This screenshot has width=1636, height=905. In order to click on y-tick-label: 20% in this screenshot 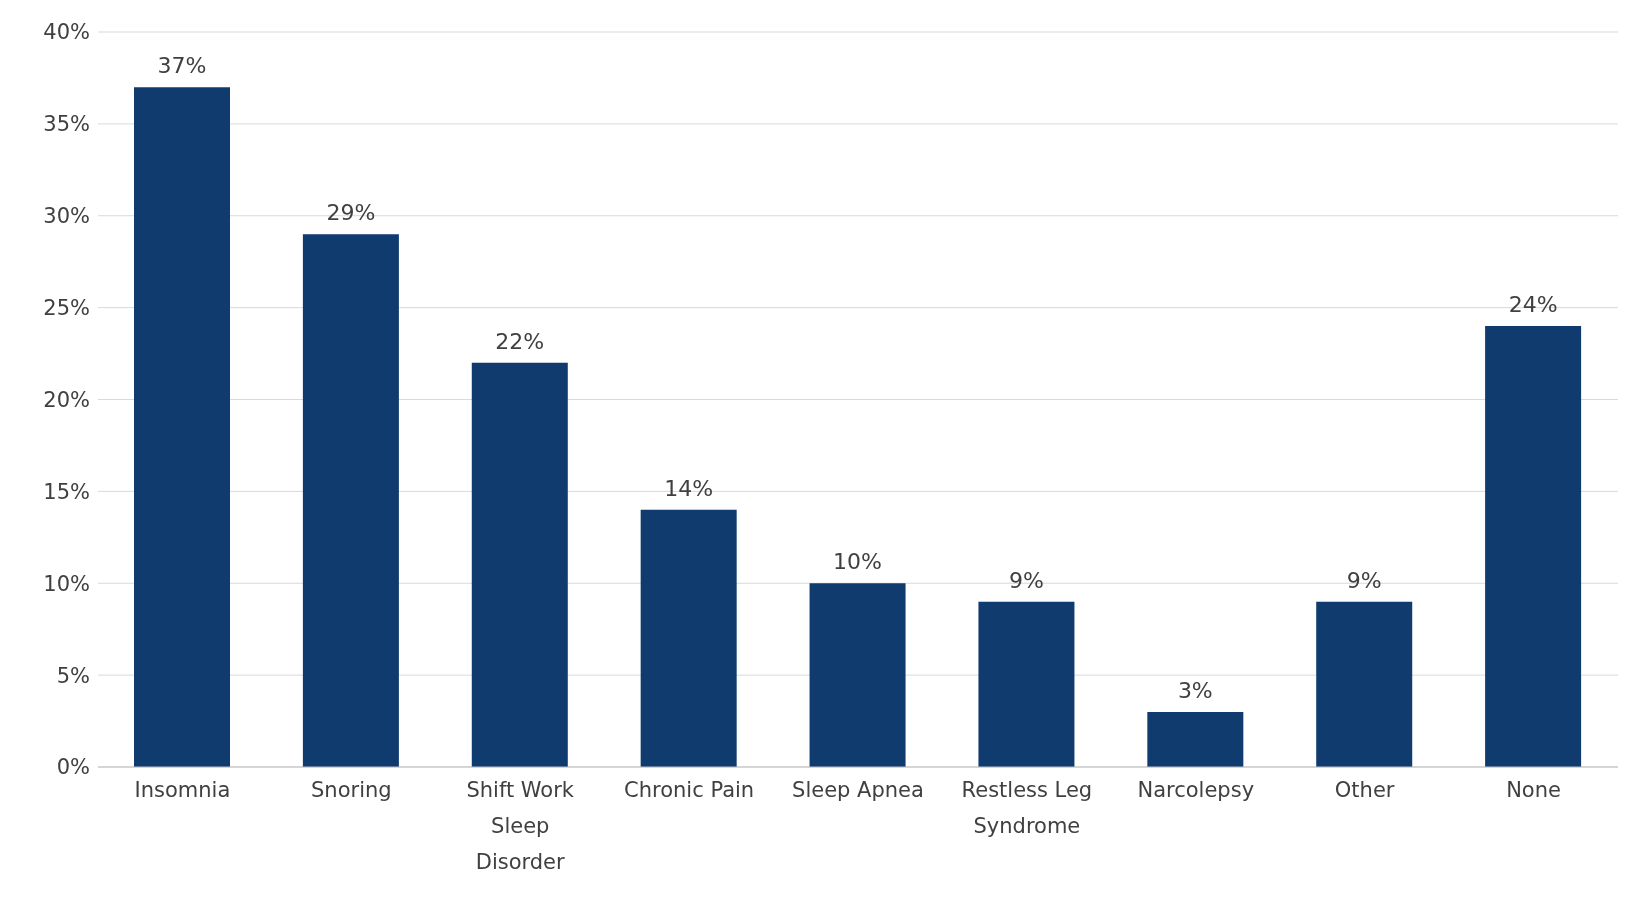, I will do `click(66, 399)`.